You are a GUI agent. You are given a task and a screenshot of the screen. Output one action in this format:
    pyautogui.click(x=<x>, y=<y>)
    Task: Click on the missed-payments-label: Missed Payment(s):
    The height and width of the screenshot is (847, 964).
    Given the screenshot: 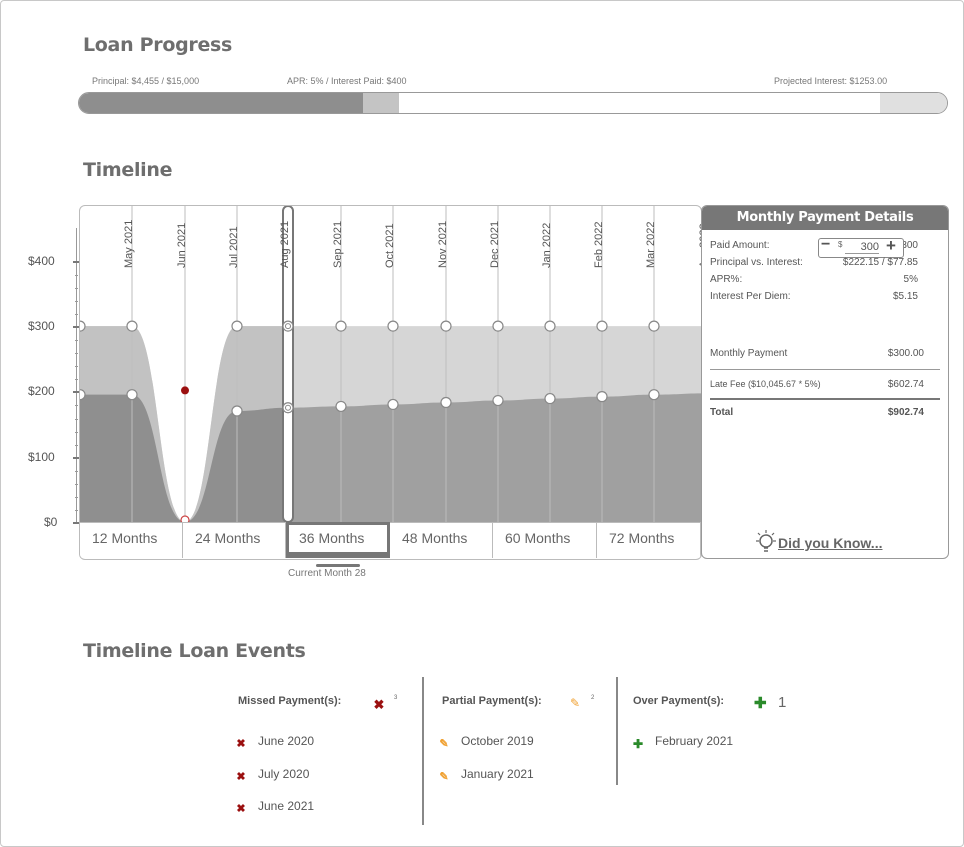 What is the action you would take?
    pyautogui.click(x=290, y=701)
    